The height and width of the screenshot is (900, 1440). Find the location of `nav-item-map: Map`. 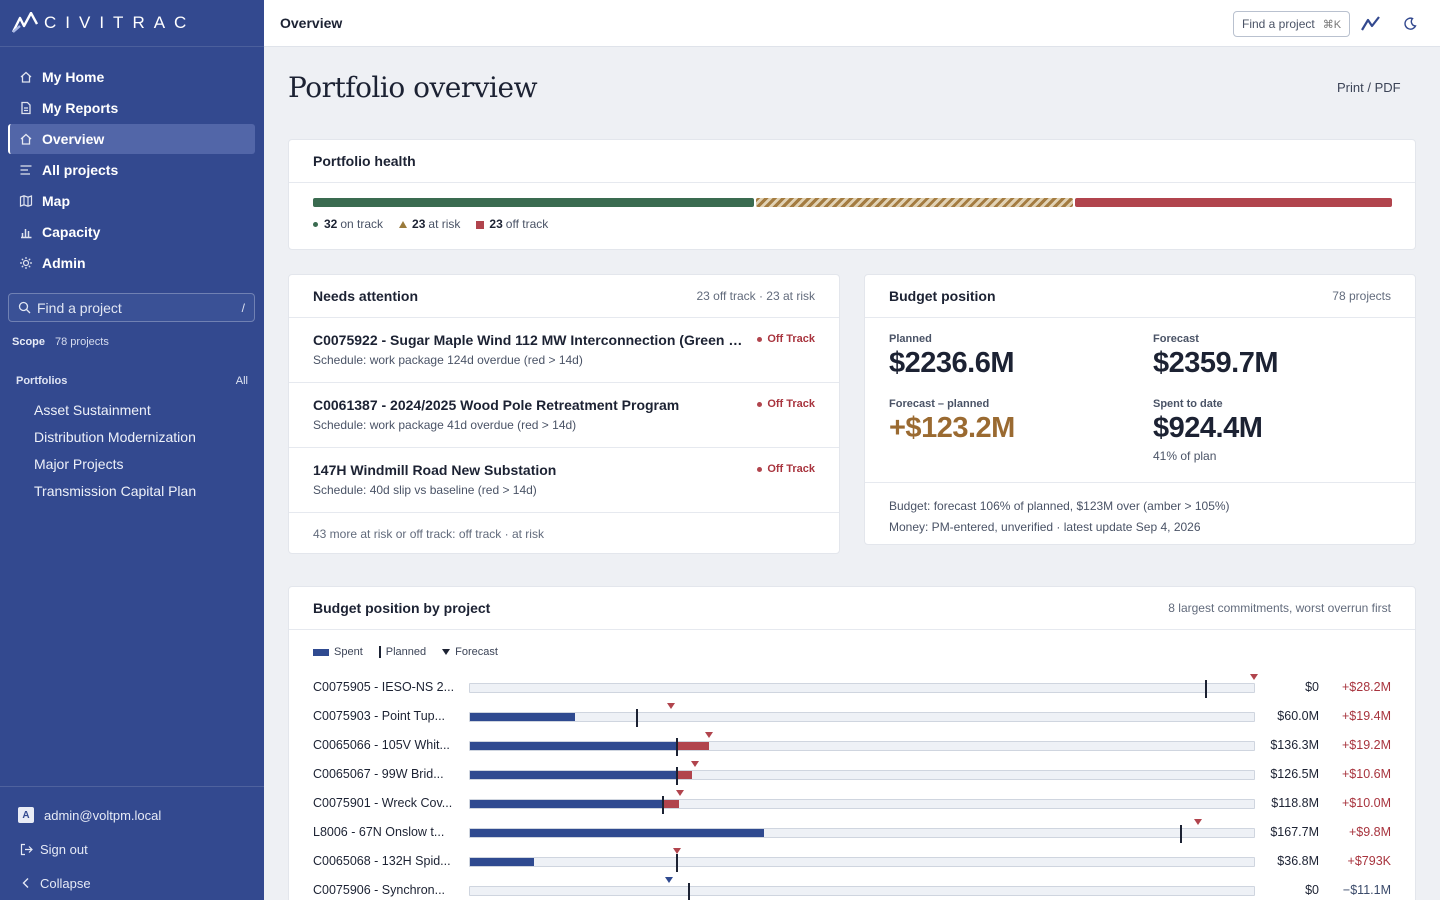

nav-item-map: Map is located at coordinates (131, 201).